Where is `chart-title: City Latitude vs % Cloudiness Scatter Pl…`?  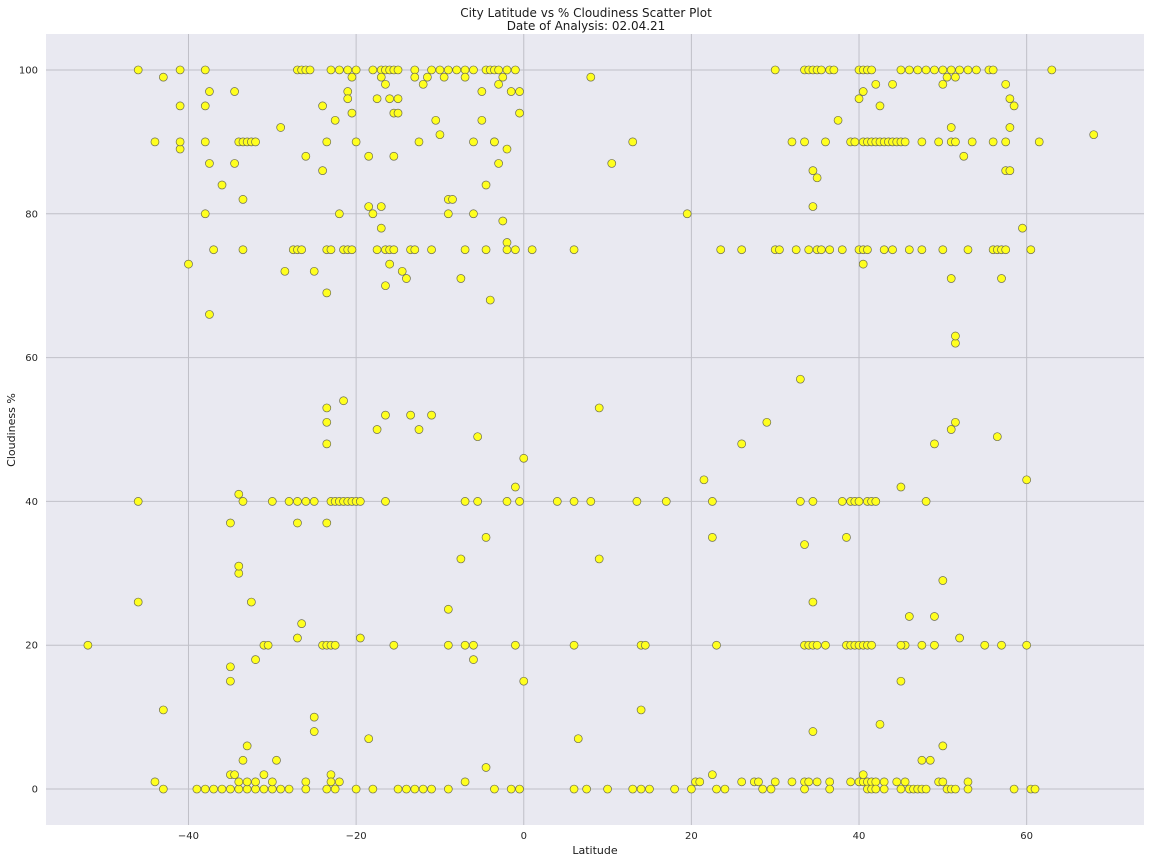 chart-title: City Latitude vs % Cloudiness Scatter Pl… is located at coordinates (586, 13).